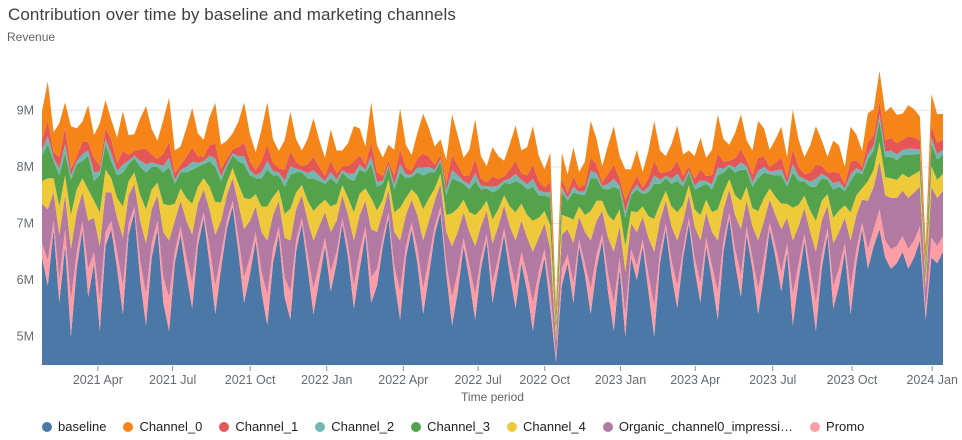  Describe the element at coordinates (363, 426) in the screenshot. I see `legend-label: Channel_2` at that location.